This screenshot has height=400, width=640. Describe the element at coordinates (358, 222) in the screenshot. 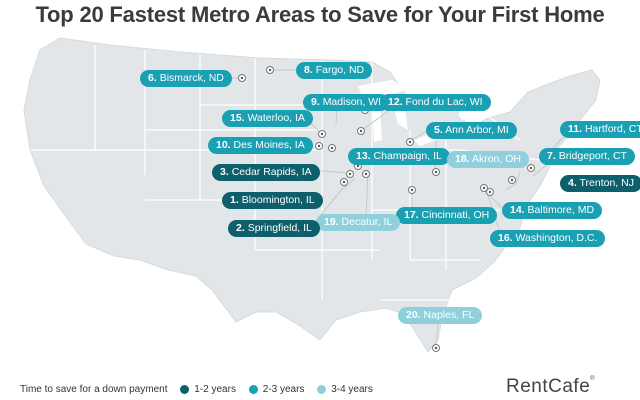

I see `city-label-decatur: 19. Decatur, IL` at that location.